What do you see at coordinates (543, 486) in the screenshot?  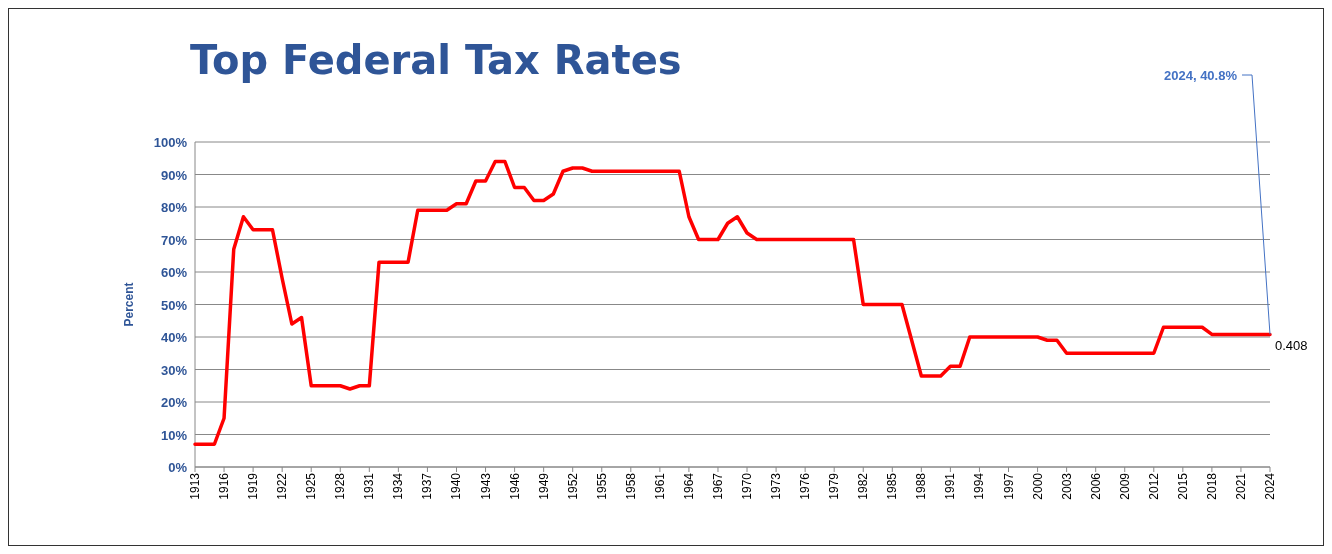 I see `x-tick-label: 1949` at bounding box center [543, 486].